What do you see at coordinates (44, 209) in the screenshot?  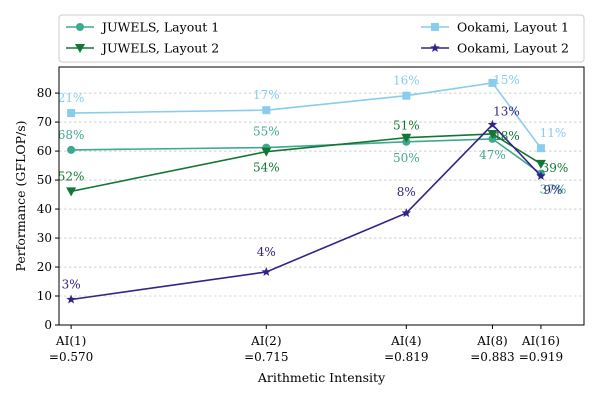 I see `y-tick-label: 40` at bounding box center [44, 209].